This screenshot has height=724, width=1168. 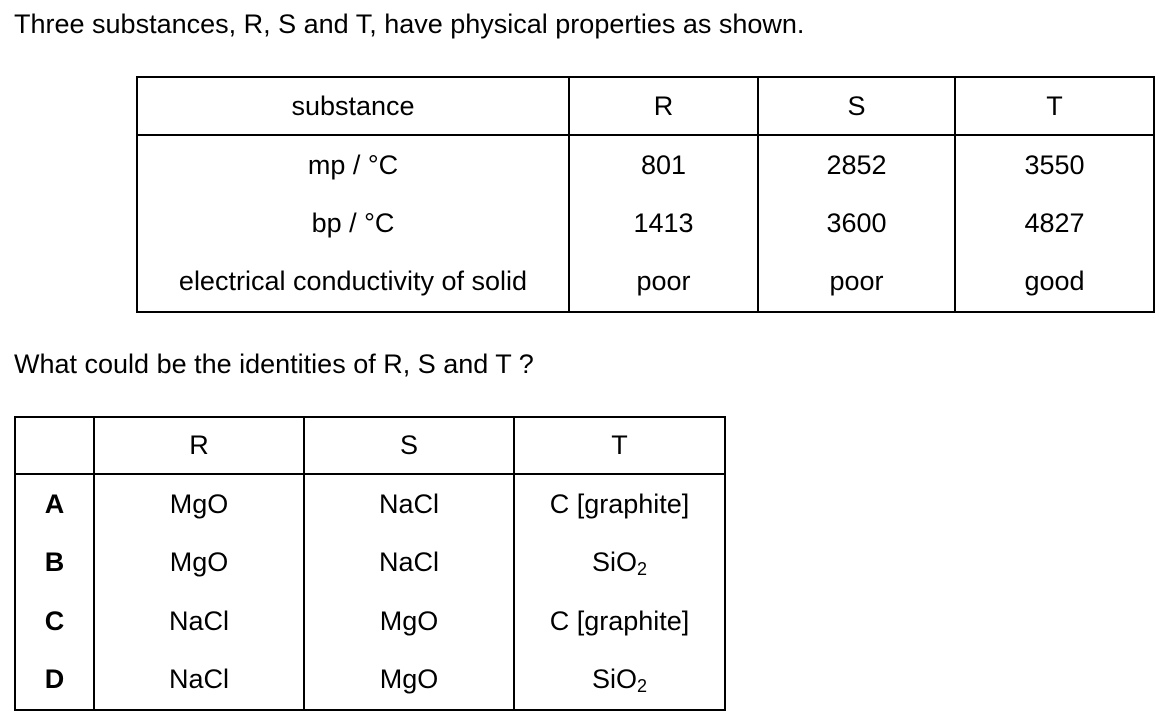 I want to click on properties-header-row: substance R S T, so click(x=645, y=106).